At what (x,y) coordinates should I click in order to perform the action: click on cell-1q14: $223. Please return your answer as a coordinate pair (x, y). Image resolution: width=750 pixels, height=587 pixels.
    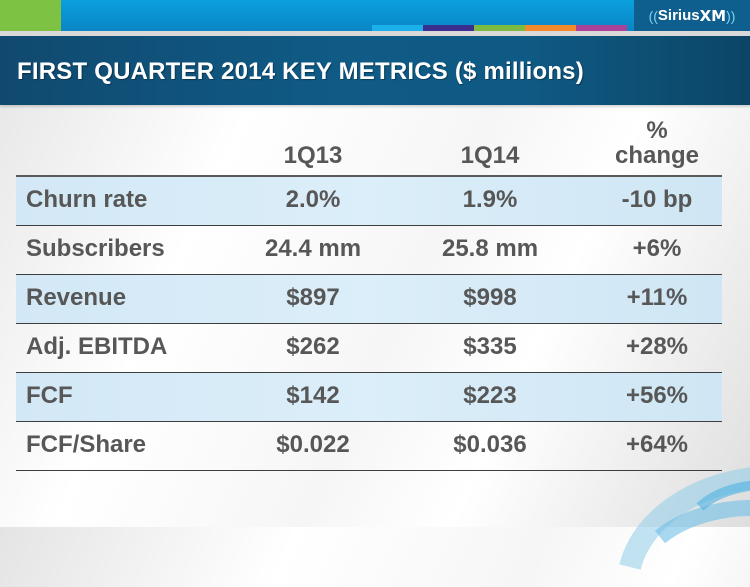
    Looking at the image, I should click on (490, 395).